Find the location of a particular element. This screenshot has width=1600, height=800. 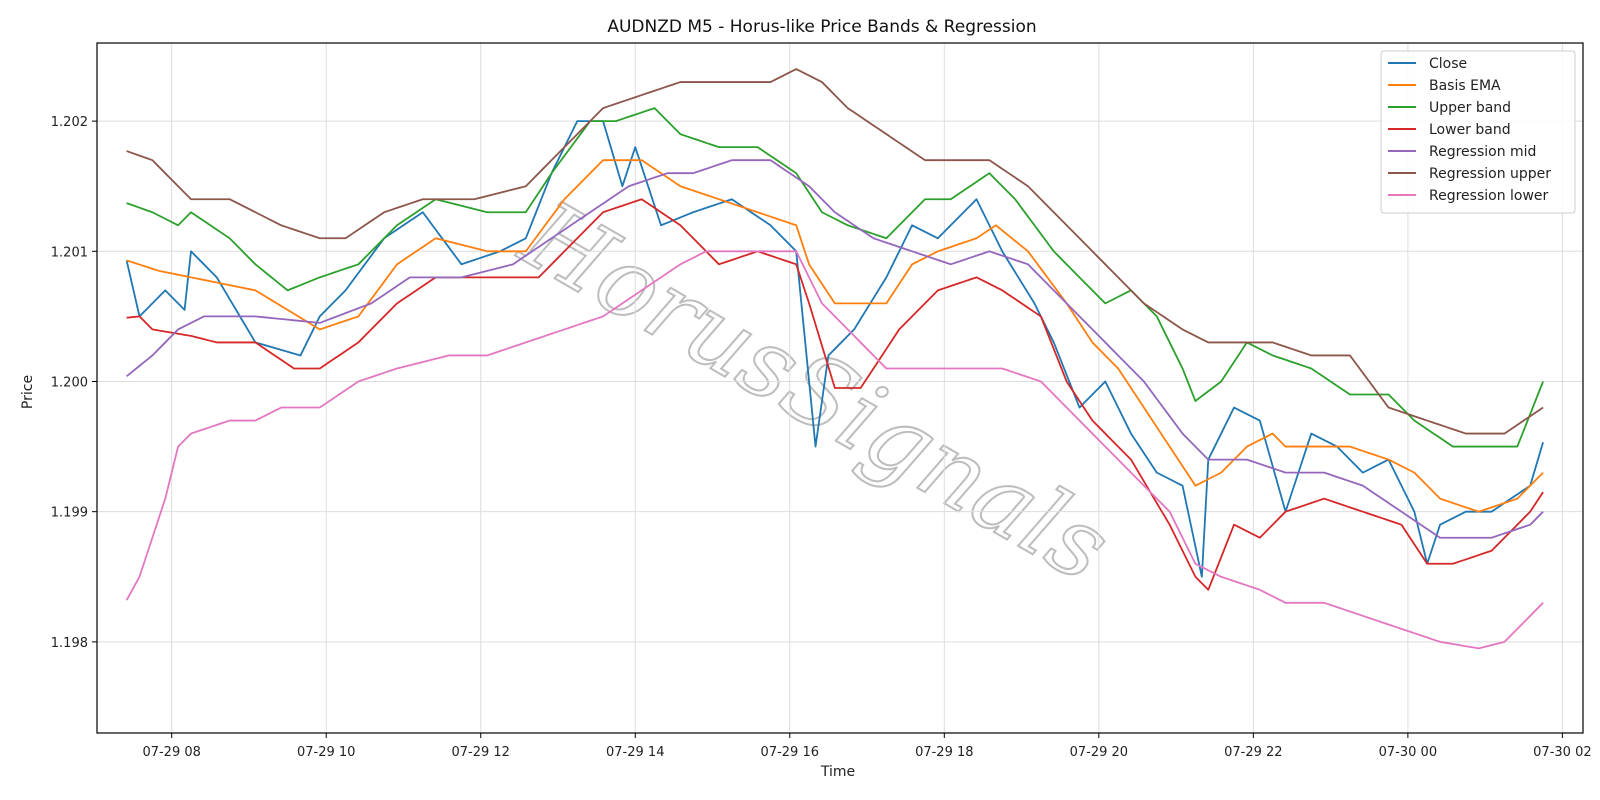

y-tick-label: 1.202 is located at coordinates (69, 122).